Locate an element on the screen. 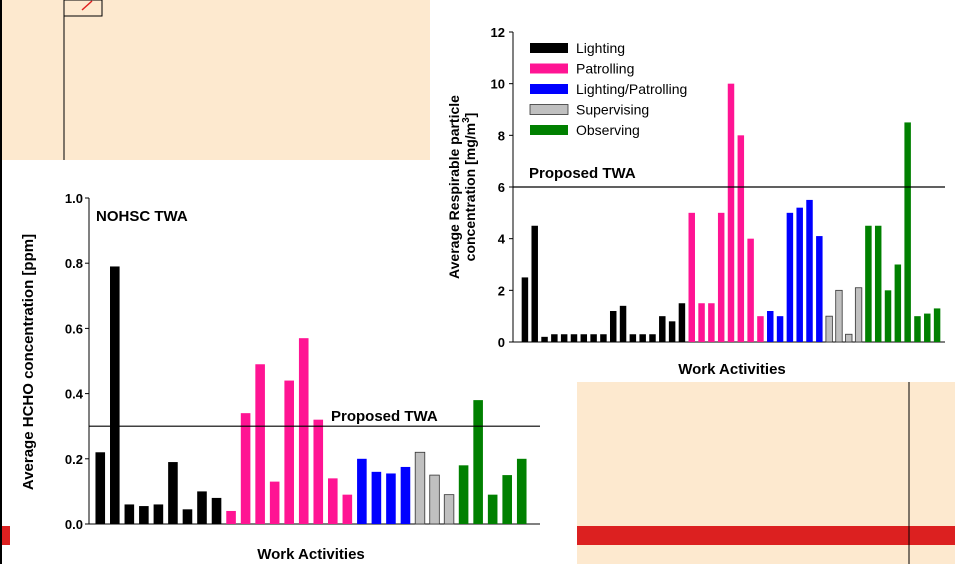 The height and width of the screenshot is (564, 955). particle-y-axis-label-line2: concentration [mg/m3] is located at coordinates (469, 187).